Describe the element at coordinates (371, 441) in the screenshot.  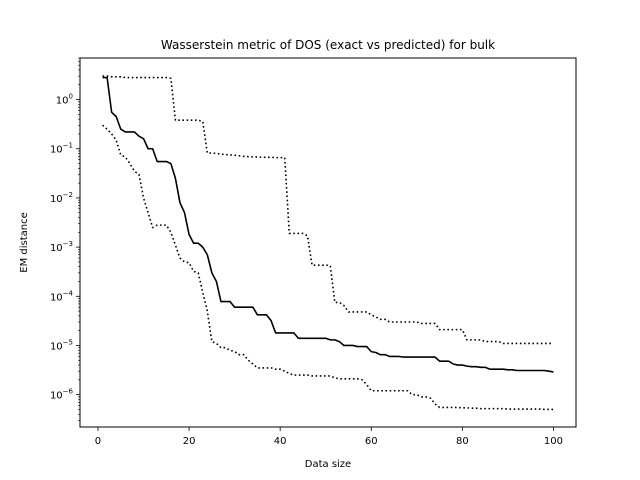
I see `x-tick-label: 60` at that location.